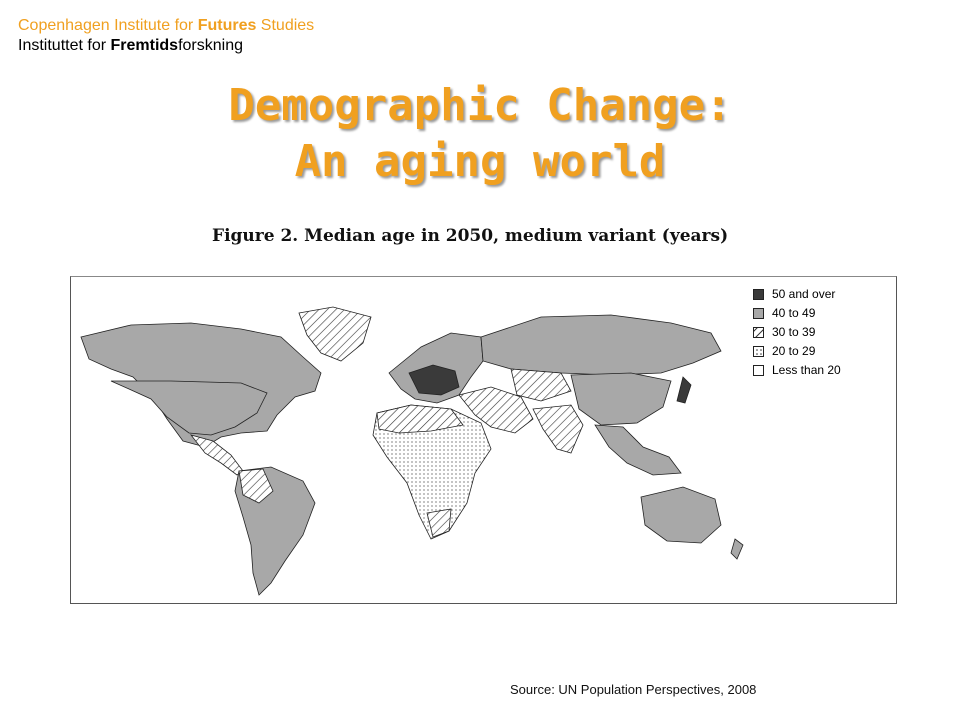 The height and width of the screenshot is (720, 960). I want to click on legend-swatch-hatch, so click(758, 332).